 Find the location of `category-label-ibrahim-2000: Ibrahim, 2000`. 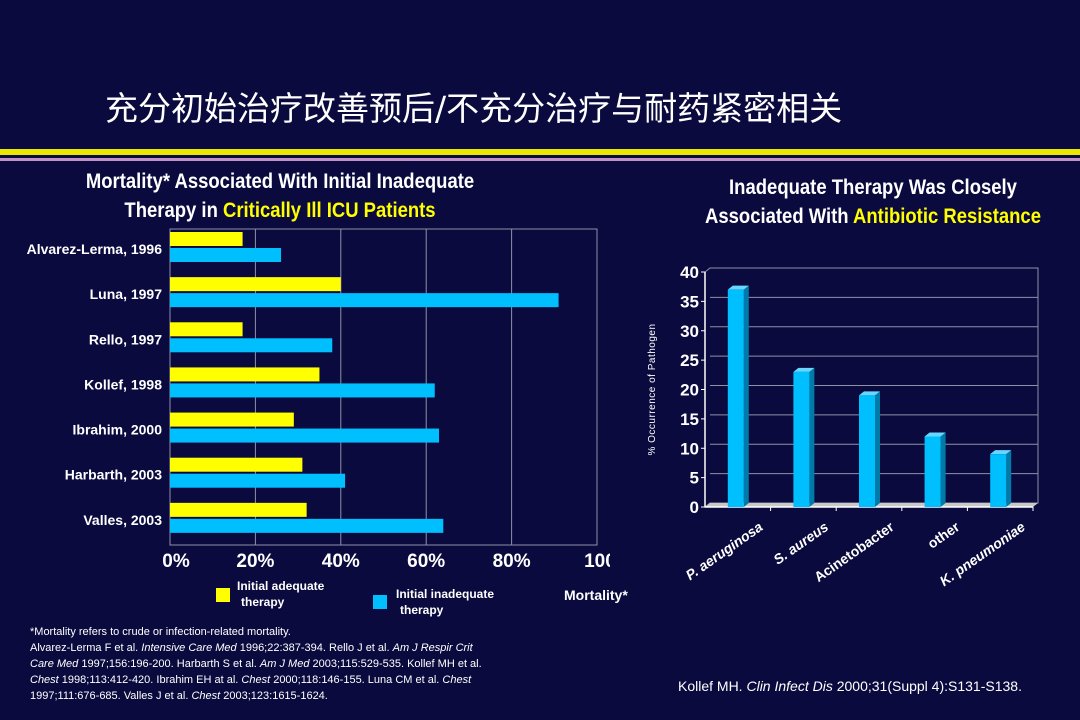

category-label-ibrahim-2000: Ibrahim, 2000 is located at coordinates (118, 430).